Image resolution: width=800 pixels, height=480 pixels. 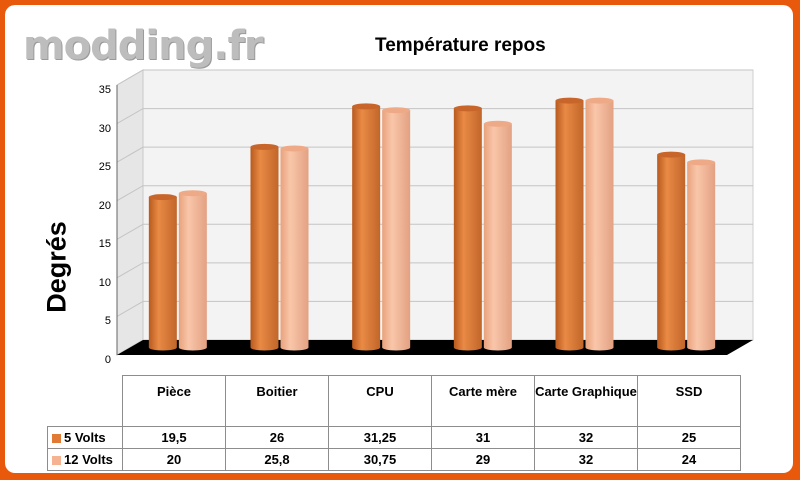 What do you see at coordinates (104, 282) in the screenshot?
I see `y-tick-label: 10` at bounding box center [104, 282].